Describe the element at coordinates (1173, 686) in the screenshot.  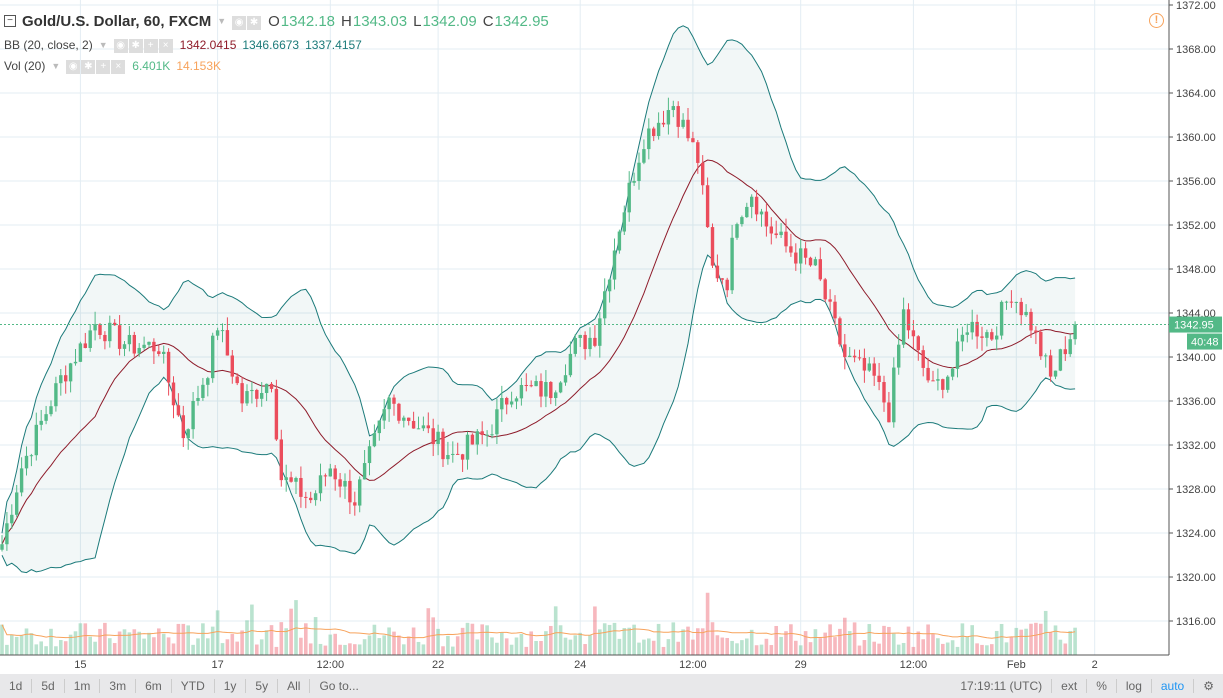
I see `auto-toggle: auto` at that location.